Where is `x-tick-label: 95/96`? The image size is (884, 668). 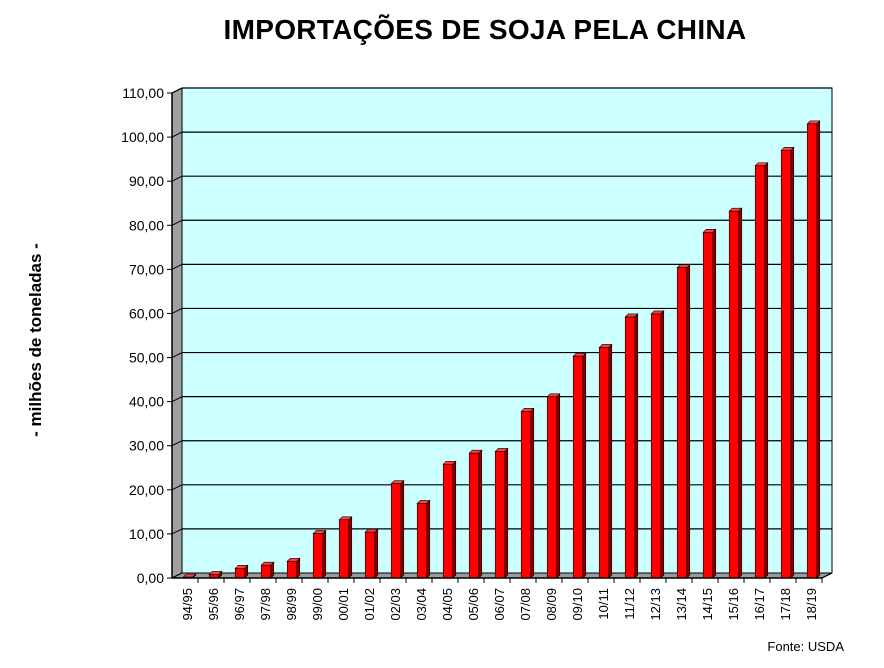 x-tick-label: 95/96 is located at coordinates (213, 604).